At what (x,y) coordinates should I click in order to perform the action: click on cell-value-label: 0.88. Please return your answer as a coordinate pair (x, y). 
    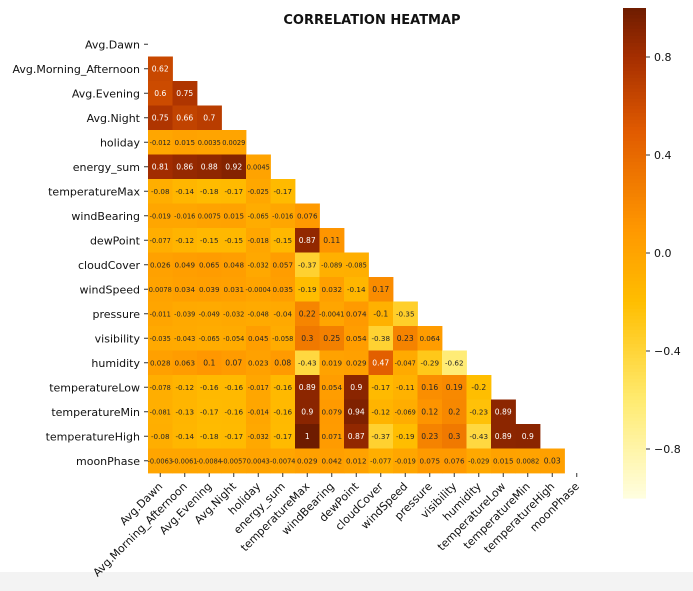
    Looking at the image, I should click on (209, 166).